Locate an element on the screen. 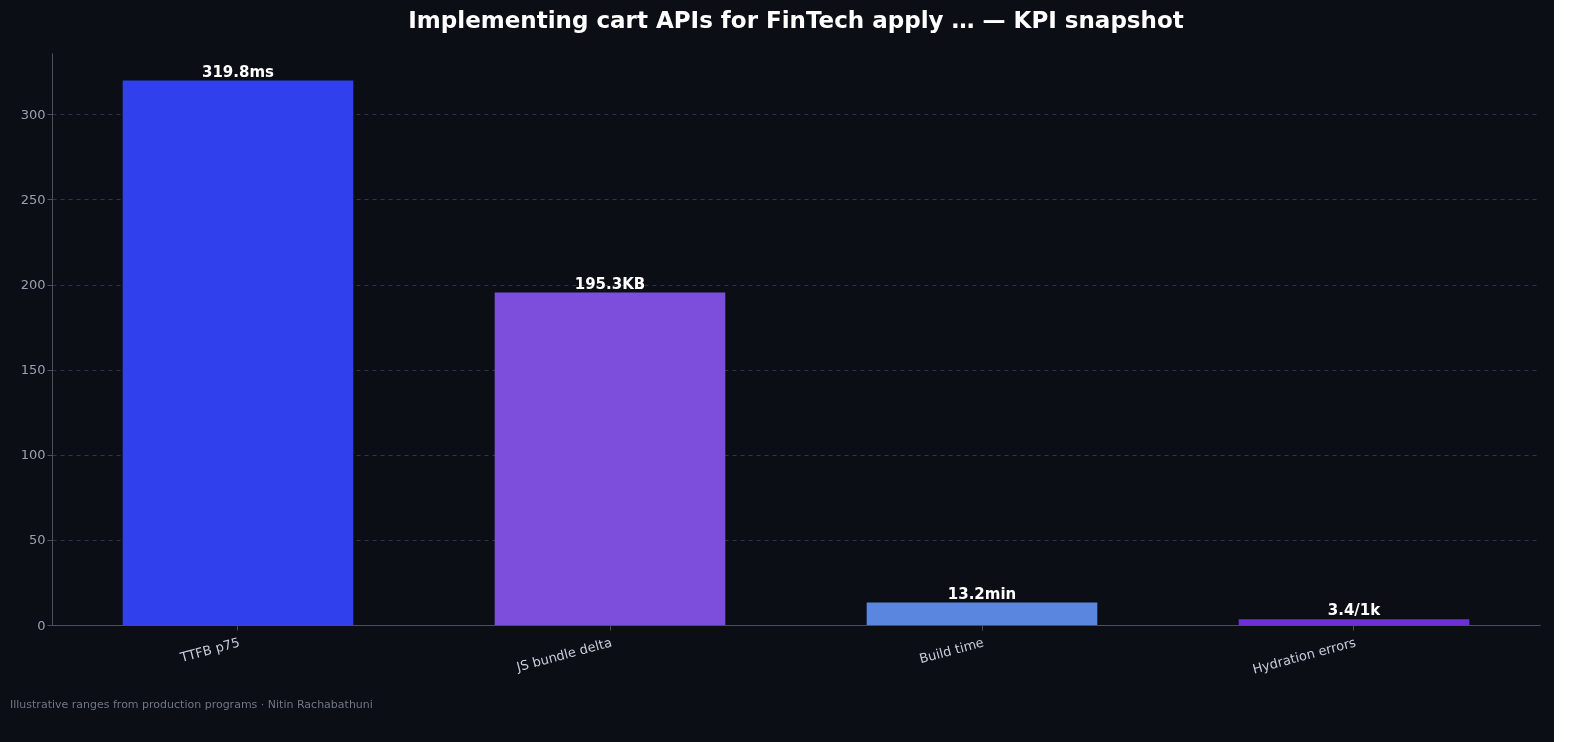 Image resolution: width=1569 pixels, height=742 pixels. y-tick-label: 150 is located at coordinates (33, 370).